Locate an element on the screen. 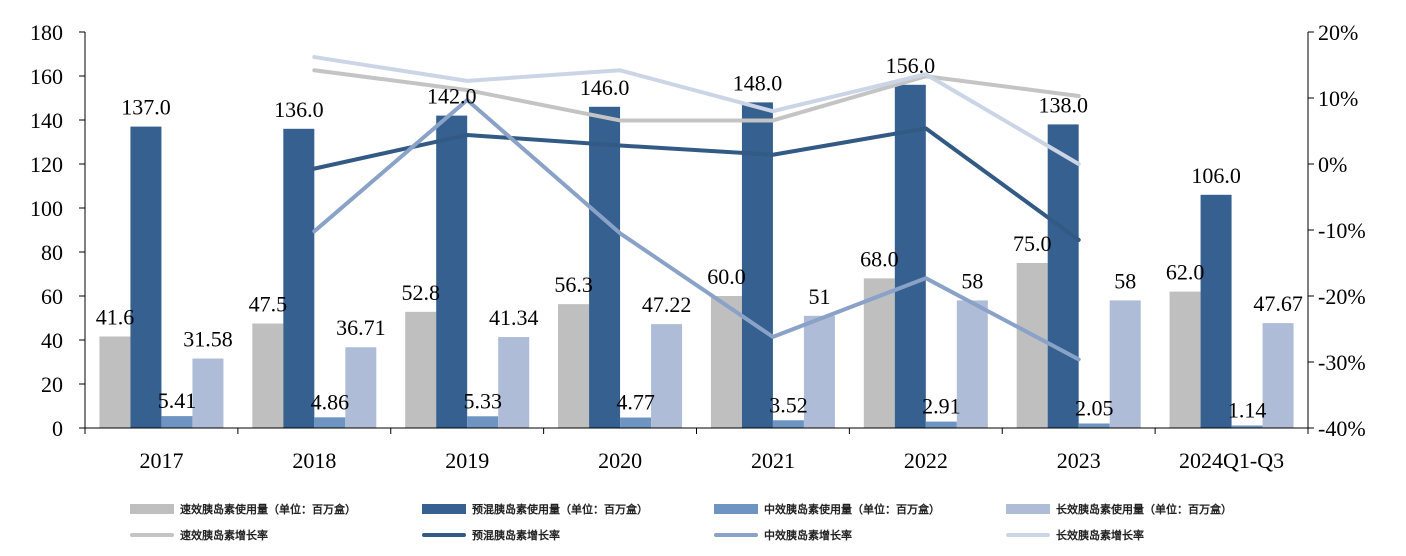 Image resolution: width=1406 pixels, height=556 pixels. left-tick-label: 80 is located at coordinates (52, 252).